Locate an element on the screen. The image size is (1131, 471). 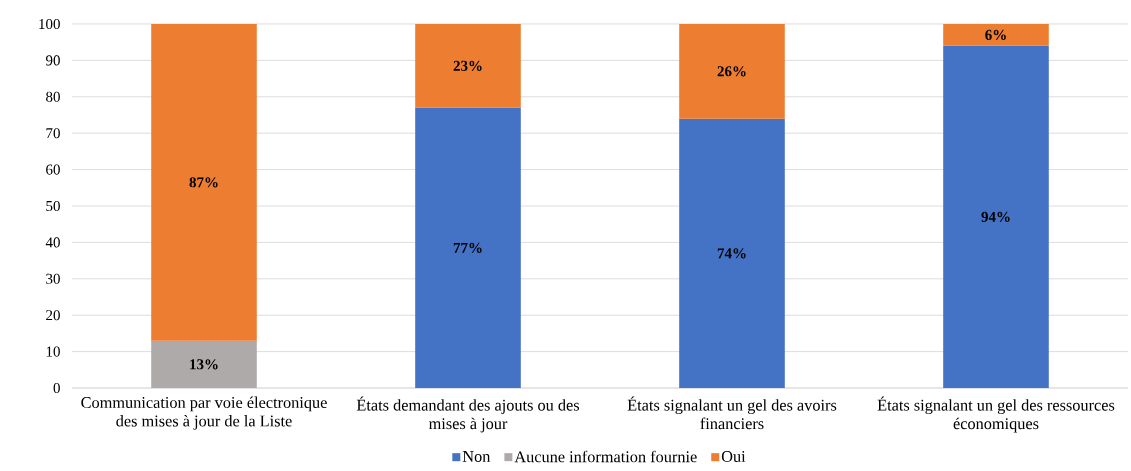
data-label: 74% is located at coordinates (731, 253).